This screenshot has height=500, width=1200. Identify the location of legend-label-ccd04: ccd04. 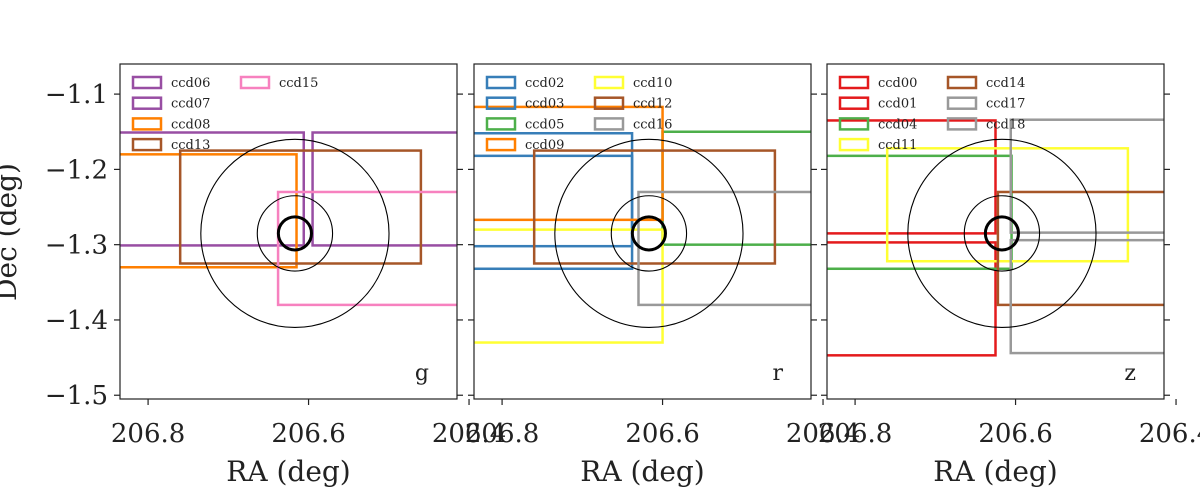
(897, 124).